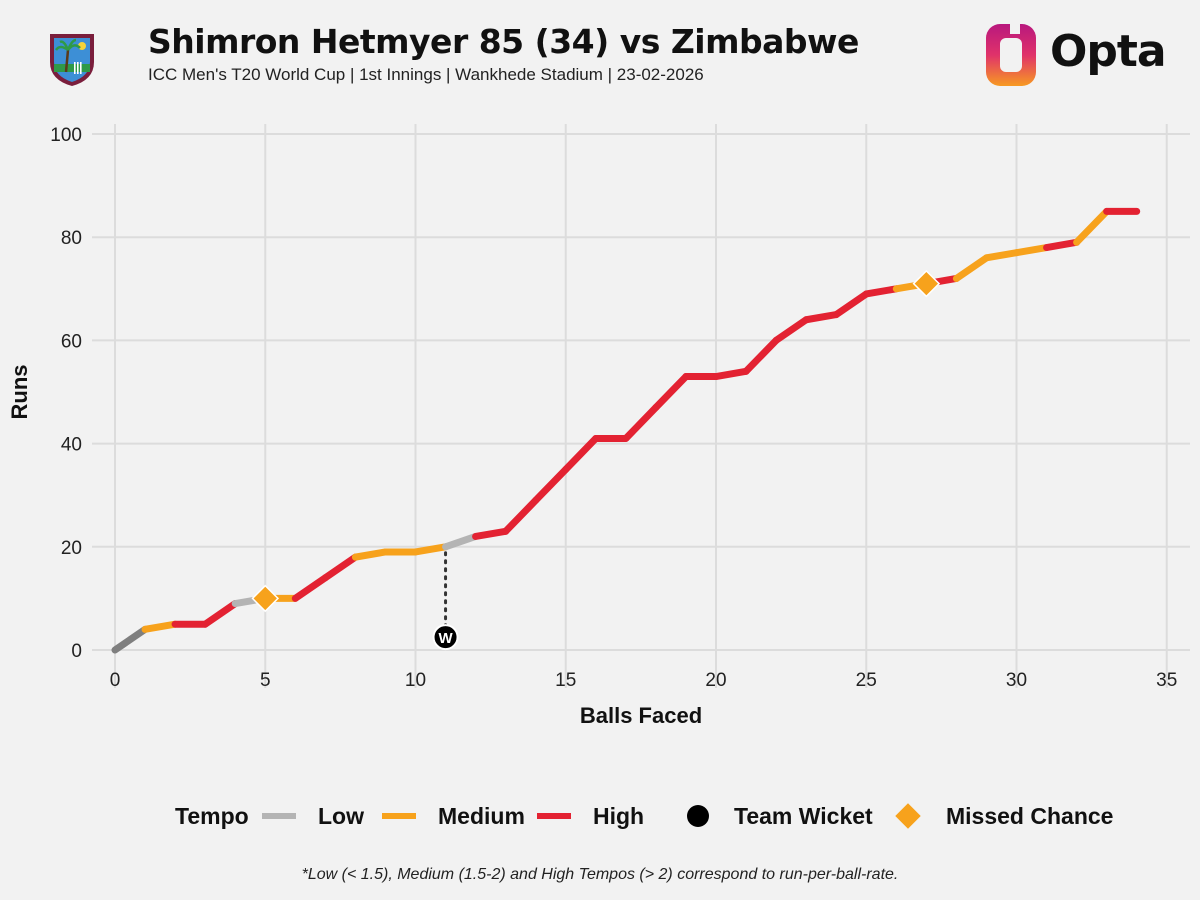  Describe the element at coordinates (698, 816) in the screenshot. I see `team-wicket-icon` at that location.